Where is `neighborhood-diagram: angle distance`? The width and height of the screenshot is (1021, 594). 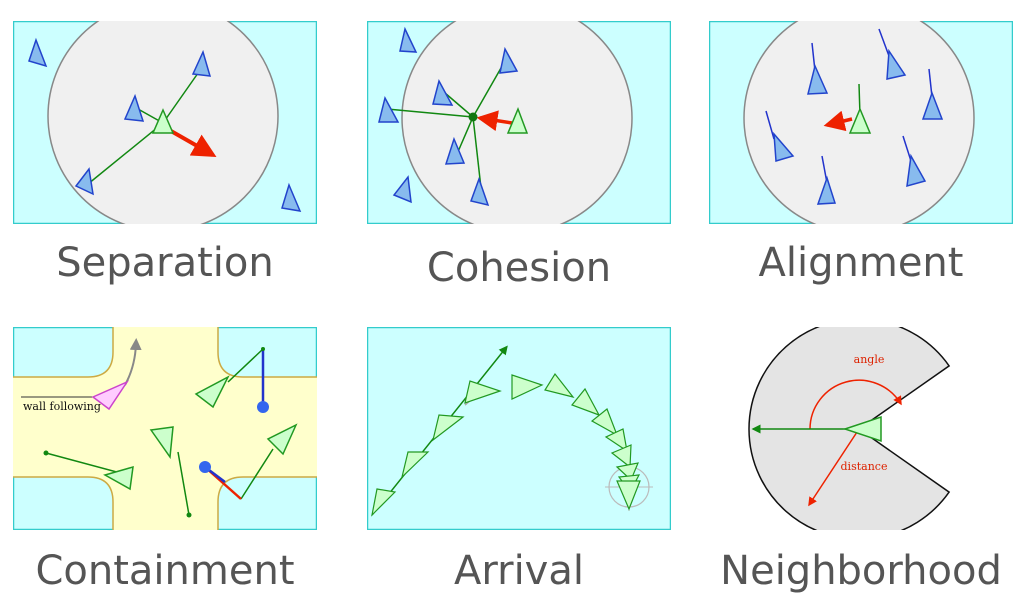
neighborhood-diagram: angle distance is located at coordinates (849, 428).